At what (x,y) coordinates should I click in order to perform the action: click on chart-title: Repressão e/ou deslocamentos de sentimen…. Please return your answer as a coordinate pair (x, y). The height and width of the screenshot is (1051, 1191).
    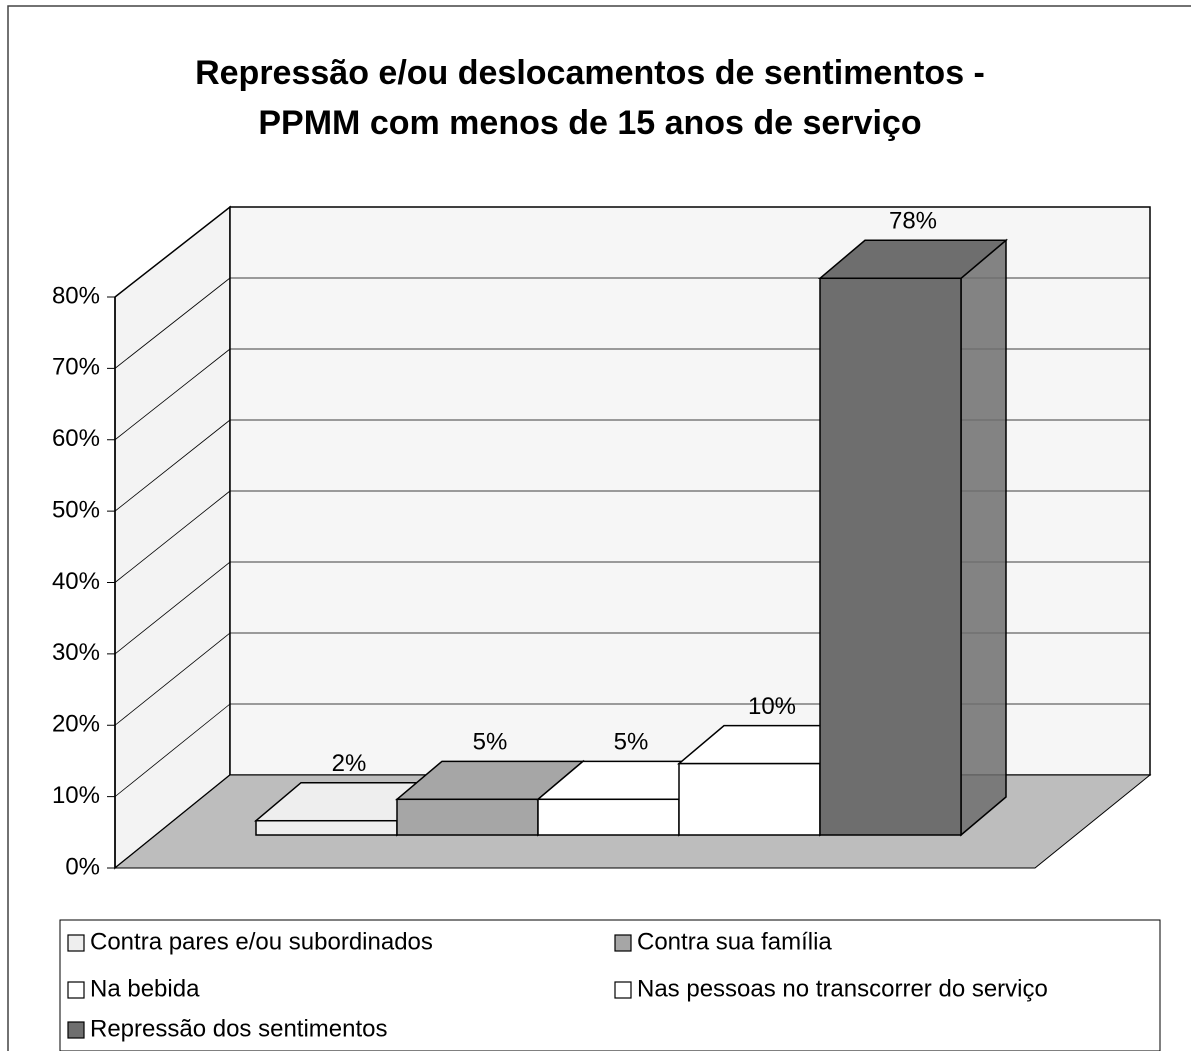
    Looking at the image, I should click on (590, 73).